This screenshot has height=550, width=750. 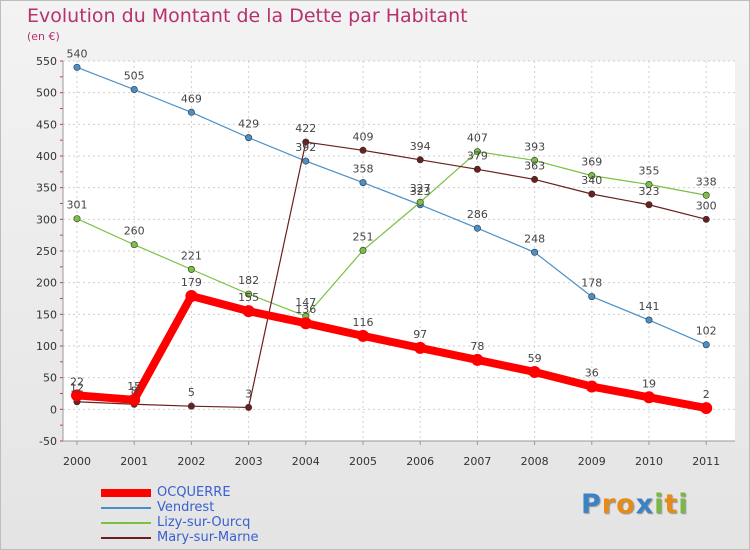 I want to click on data-label: 136, so click(x=305, y=309).